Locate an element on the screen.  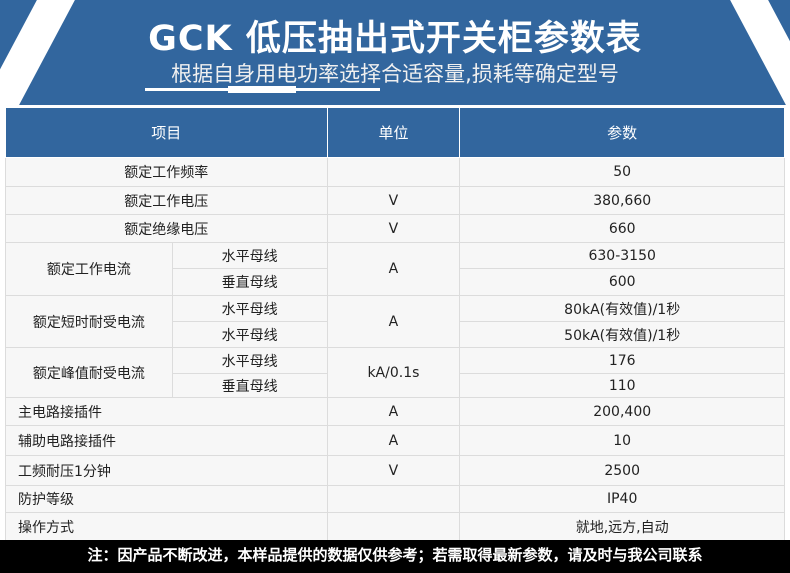
table-row: 额定工作电流 水平母线 A 630-3150 is located at coordinates (395, 269).